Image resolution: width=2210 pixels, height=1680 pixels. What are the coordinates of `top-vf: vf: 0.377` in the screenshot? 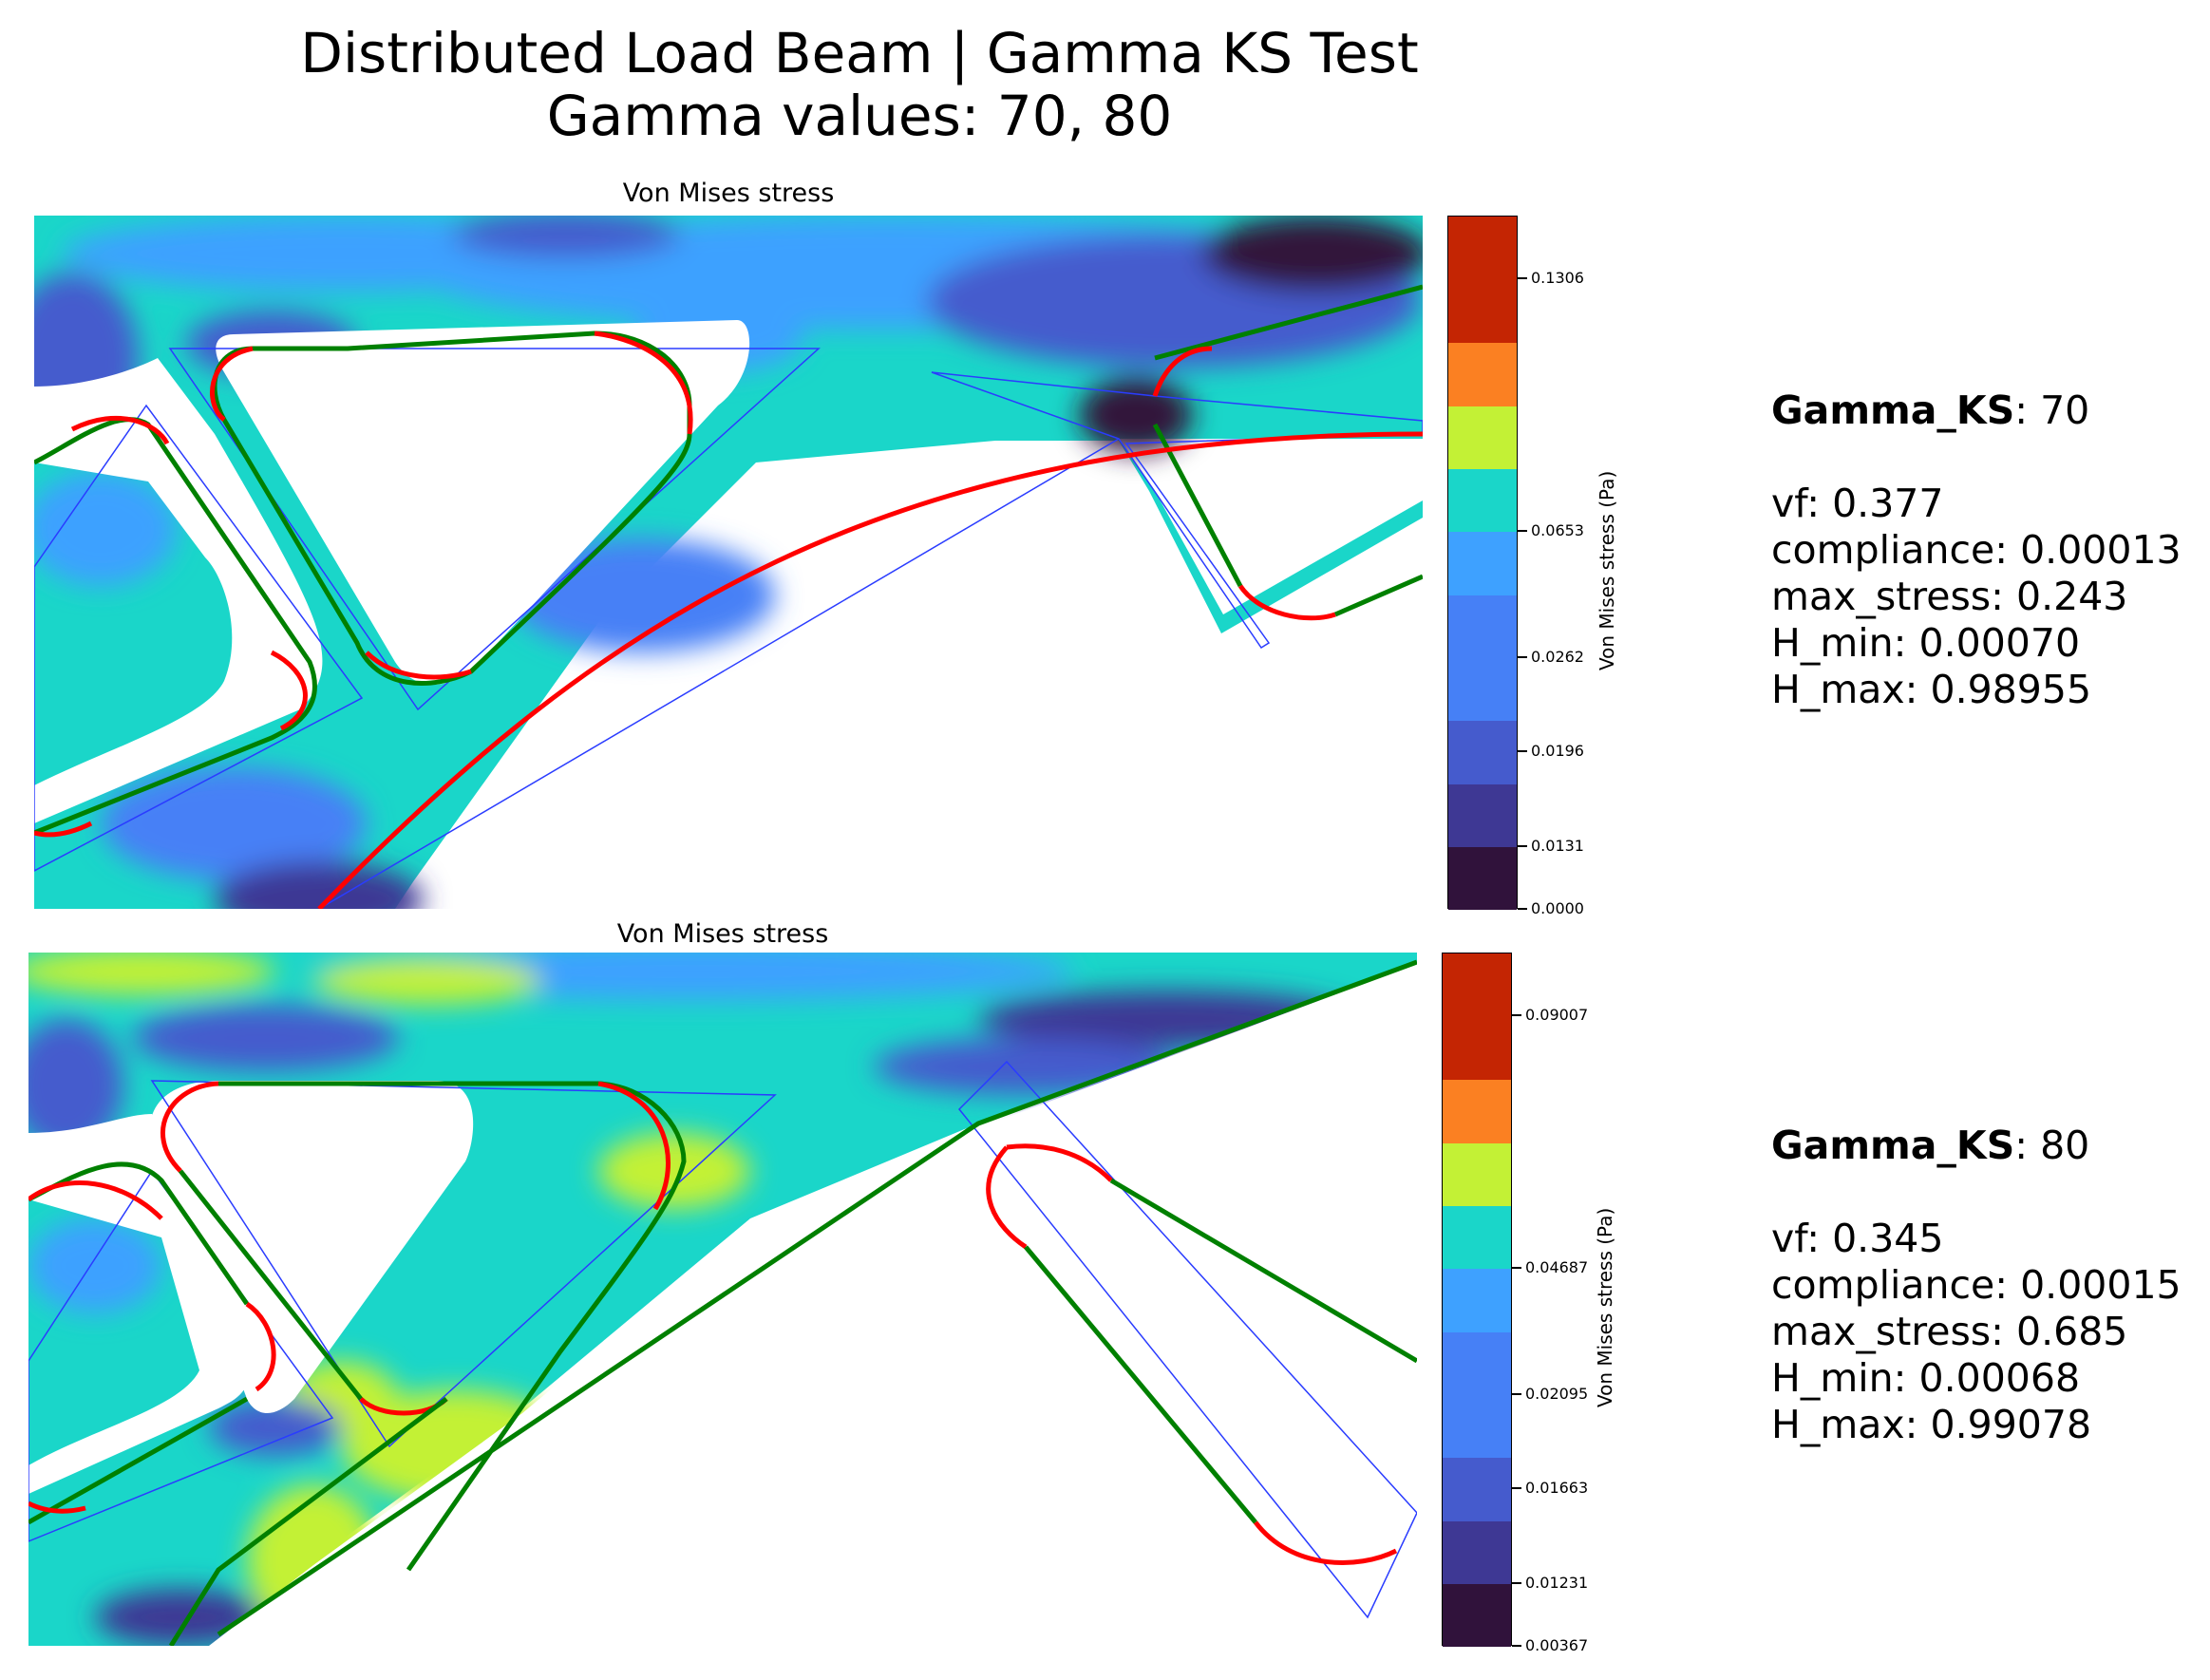 It's located at (1858, 503).